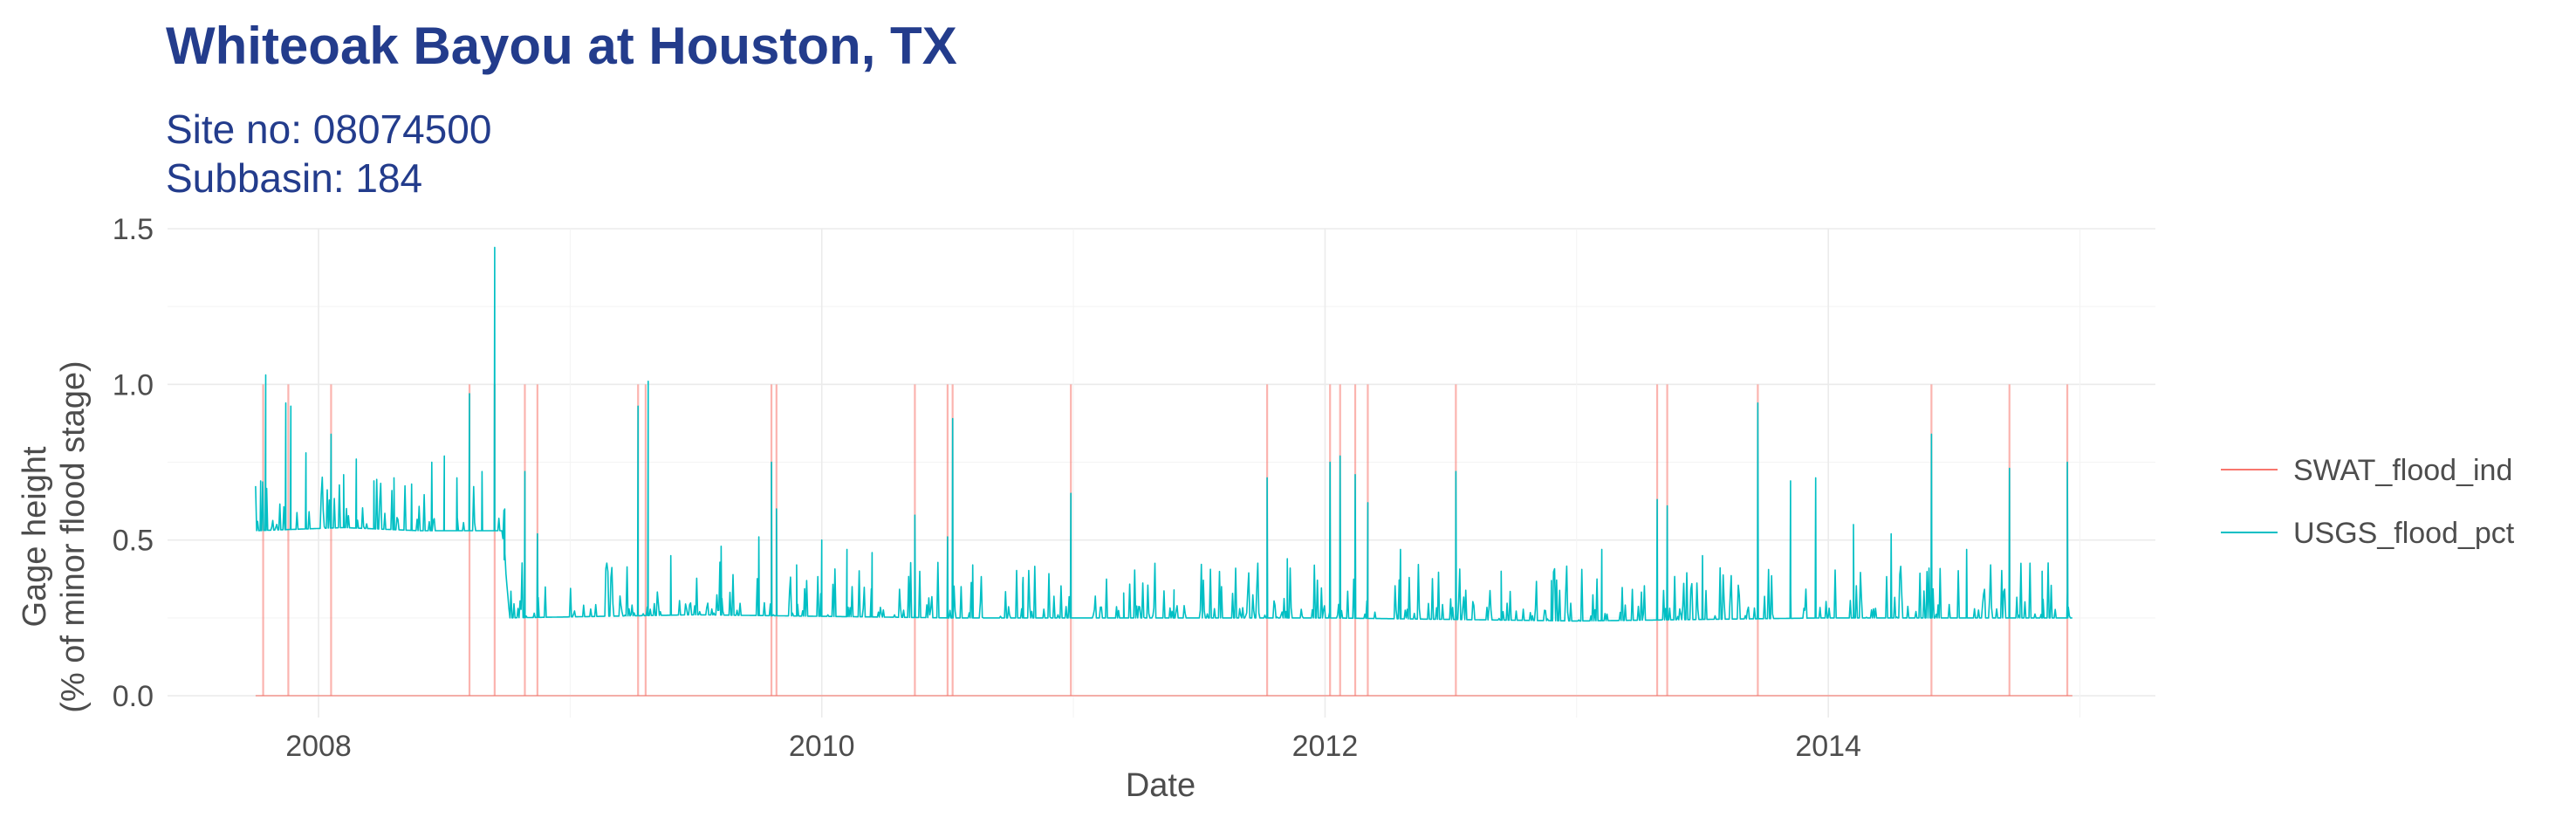 This screenshot has height=824, width=2576. What do you see at coordinates (35, 536) in the screenshot?
I see `y-axis-title-line-1: Gage height` at bounding box center [35, 536].